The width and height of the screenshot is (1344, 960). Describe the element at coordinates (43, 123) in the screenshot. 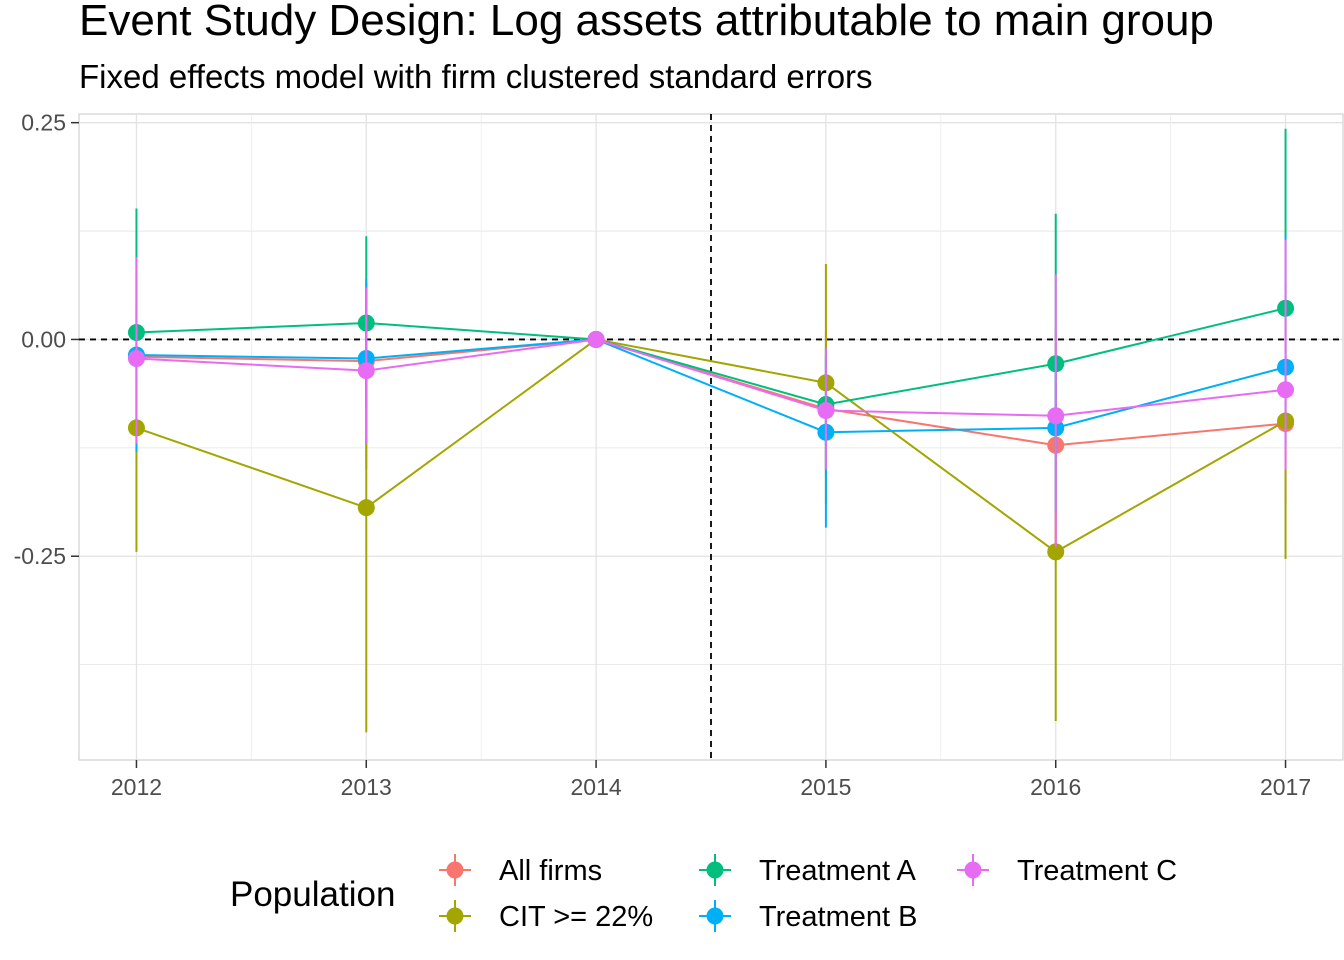

I see `y-tick-label: 0.25` at that location.